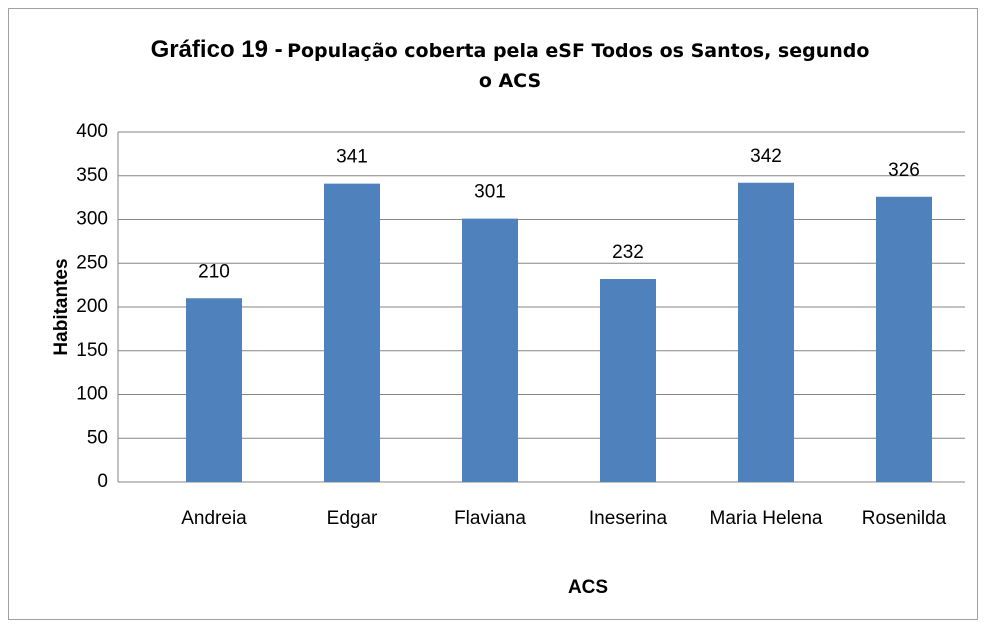 This screenshot has width=985, height=630. Describe the element at coordinates (490, 518) in the screenshot. I see `x-tick-label: Flaviana` at that location.